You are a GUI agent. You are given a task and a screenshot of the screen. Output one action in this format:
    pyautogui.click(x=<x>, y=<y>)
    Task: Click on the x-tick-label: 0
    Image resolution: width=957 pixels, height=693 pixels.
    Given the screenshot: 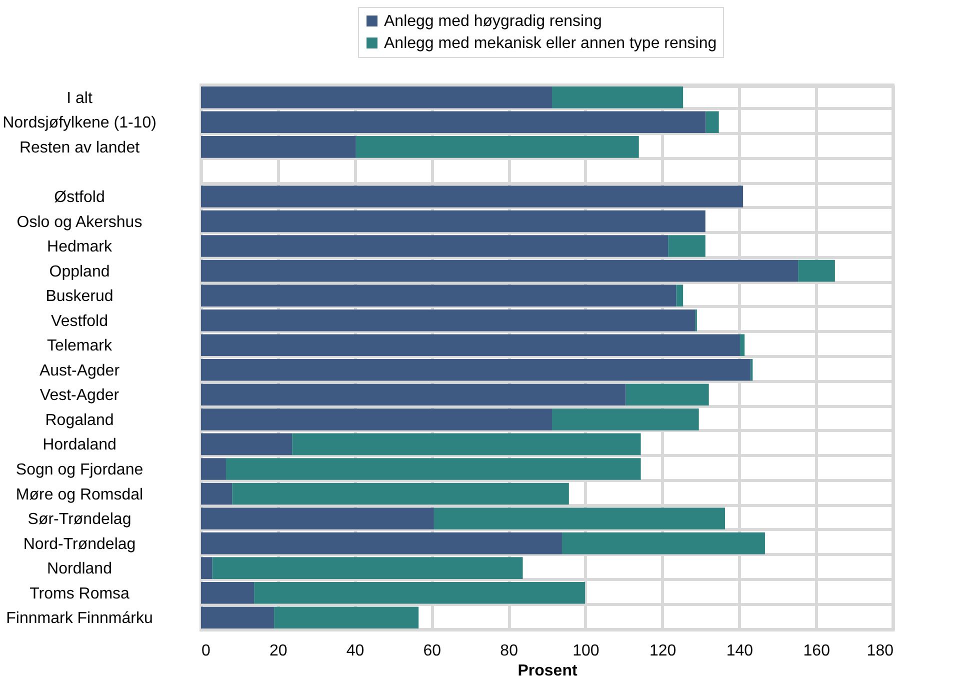 What is the action you would take?
    pyautogui.click(x=206, y=651)
    